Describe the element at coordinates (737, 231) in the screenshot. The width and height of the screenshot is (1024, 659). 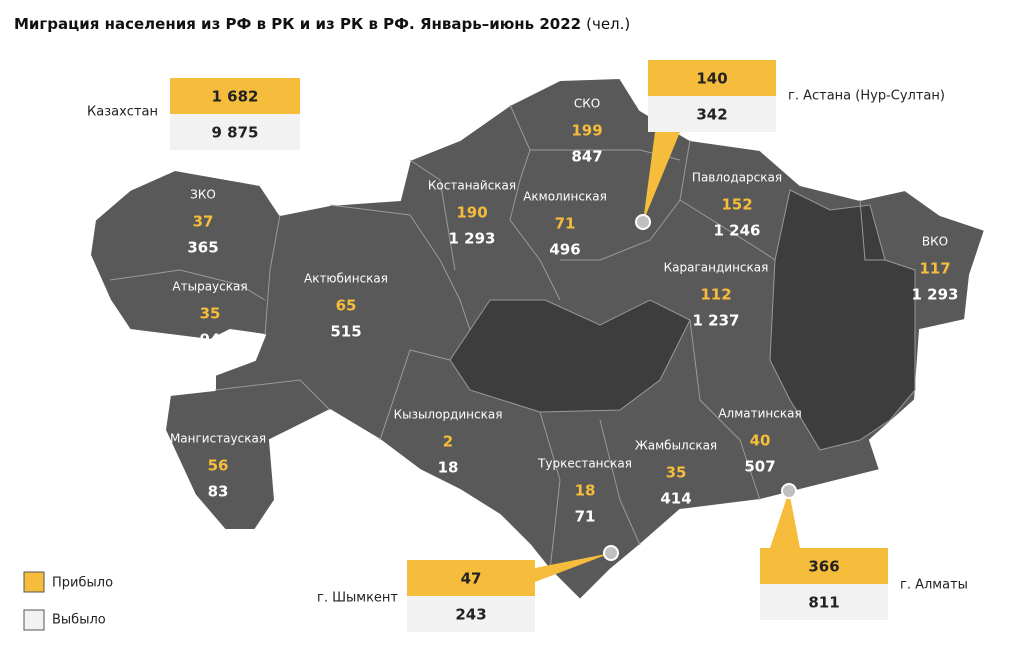
I see `region-departed: 1 246` at that location.